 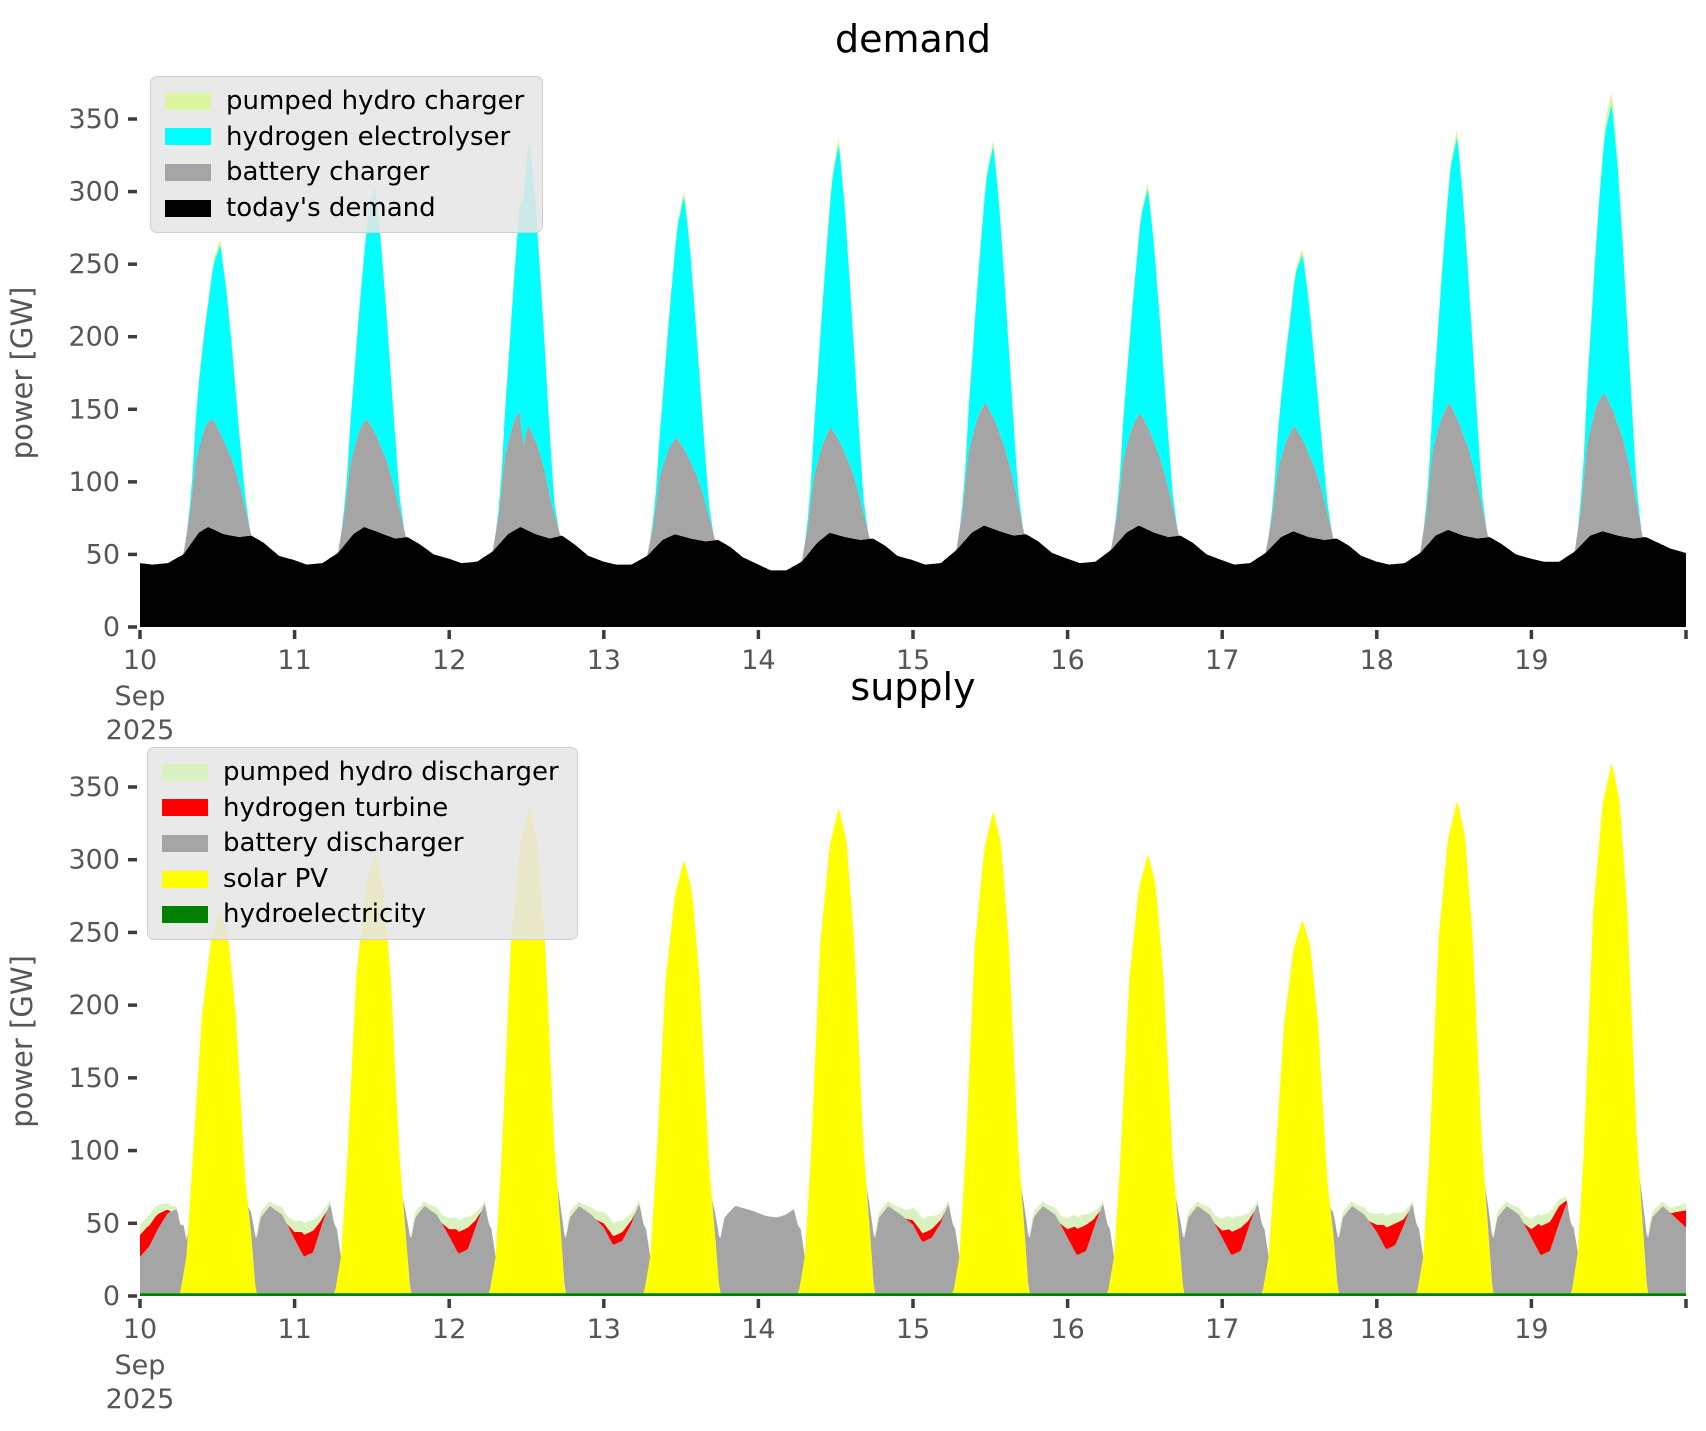 What do you see at coordinates (188, 208) in the screenshot?
I see `legend-swatch-today-s-demand` at bounding box center [188, 208].